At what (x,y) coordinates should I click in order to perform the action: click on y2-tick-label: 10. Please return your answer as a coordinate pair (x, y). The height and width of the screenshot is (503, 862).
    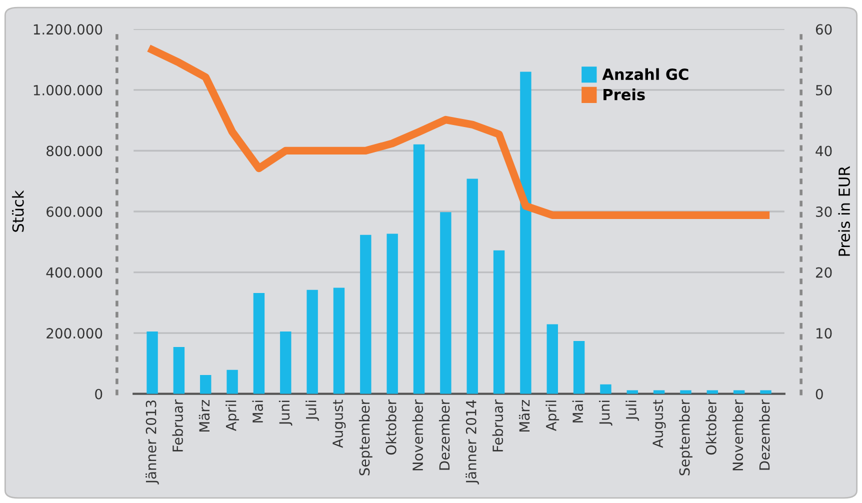
    Looking at the image, I should click on (824, 333).